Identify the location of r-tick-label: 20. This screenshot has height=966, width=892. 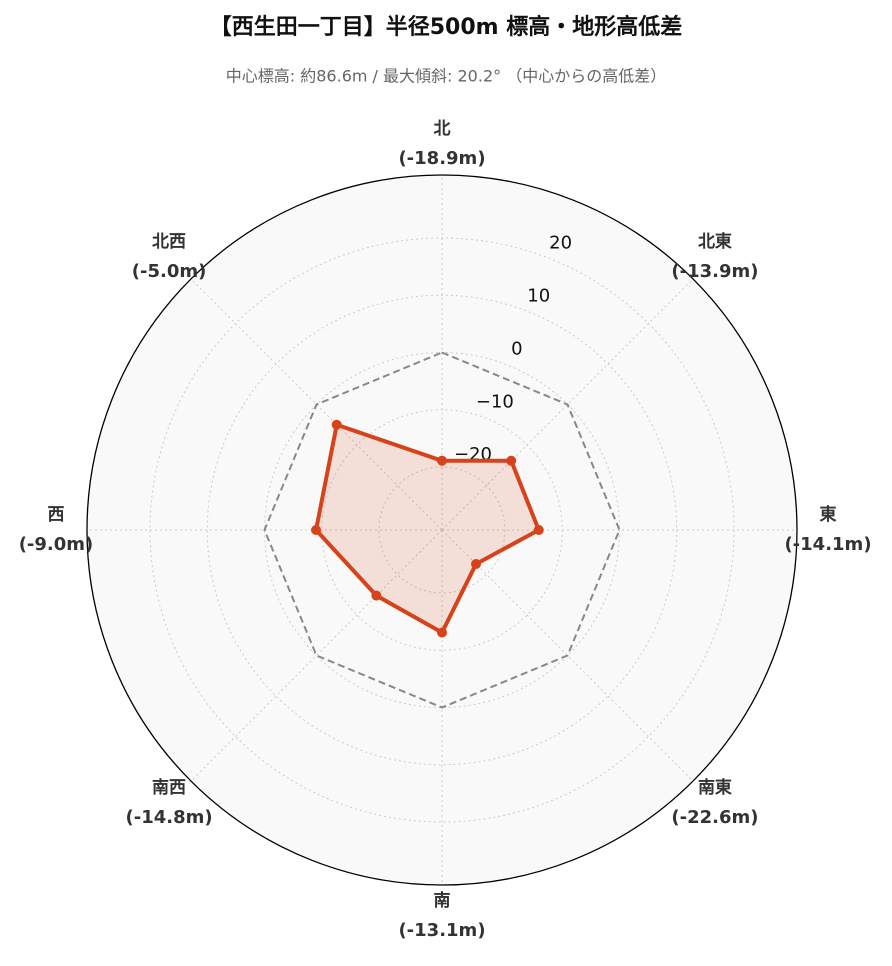
(560, 243).